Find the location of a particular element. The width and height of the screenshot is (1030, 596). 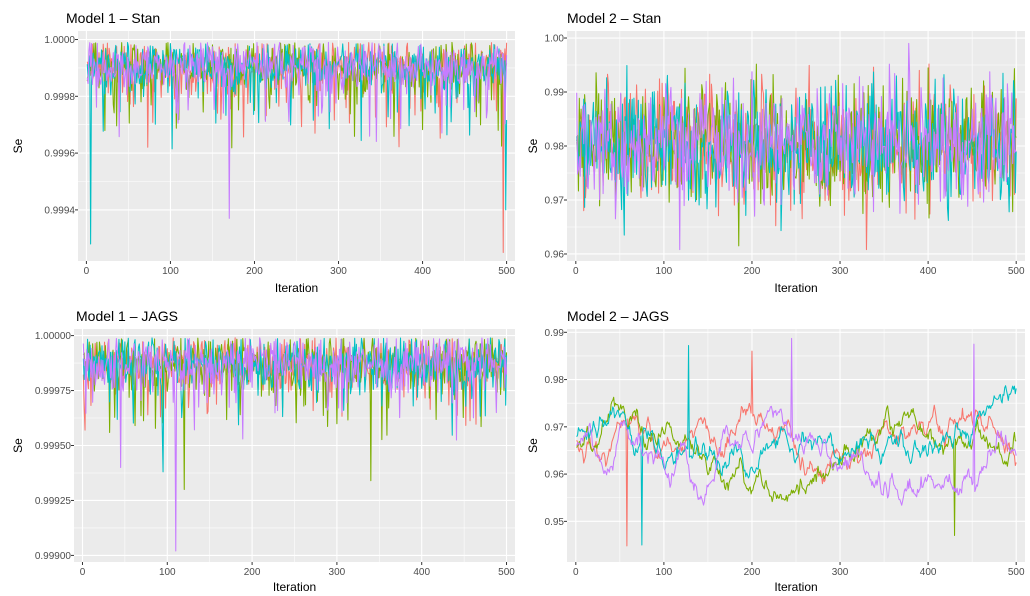

y-tick-label: 1.0000 is located at coordinates (59, 40).